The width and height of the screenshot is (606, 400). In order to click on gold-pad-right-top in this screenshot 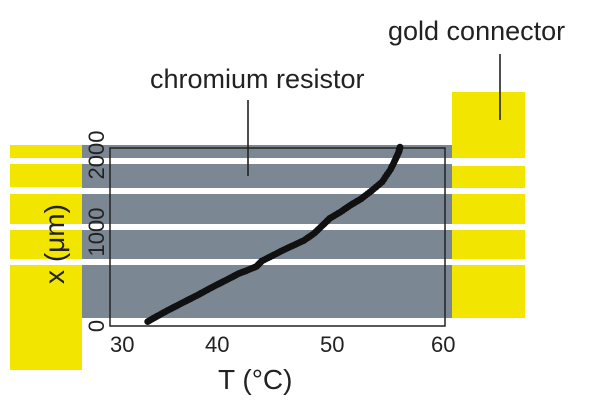, I will do `click(488, 126)`.